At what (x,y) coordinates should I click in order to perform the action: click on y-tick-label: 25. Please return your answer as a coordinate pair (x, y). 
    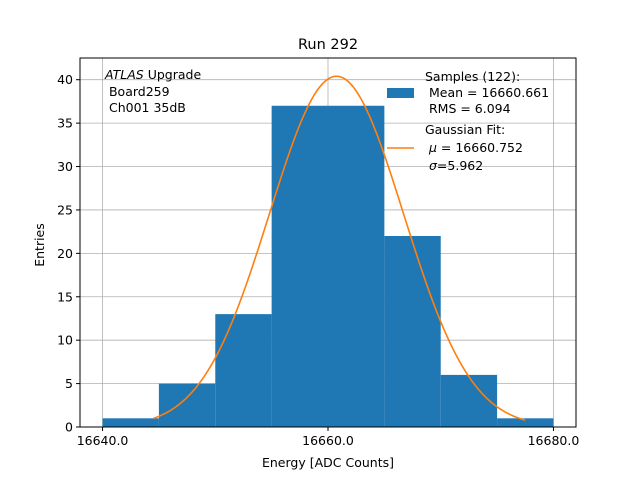
    Looking at the image, I should click on (65, 209).